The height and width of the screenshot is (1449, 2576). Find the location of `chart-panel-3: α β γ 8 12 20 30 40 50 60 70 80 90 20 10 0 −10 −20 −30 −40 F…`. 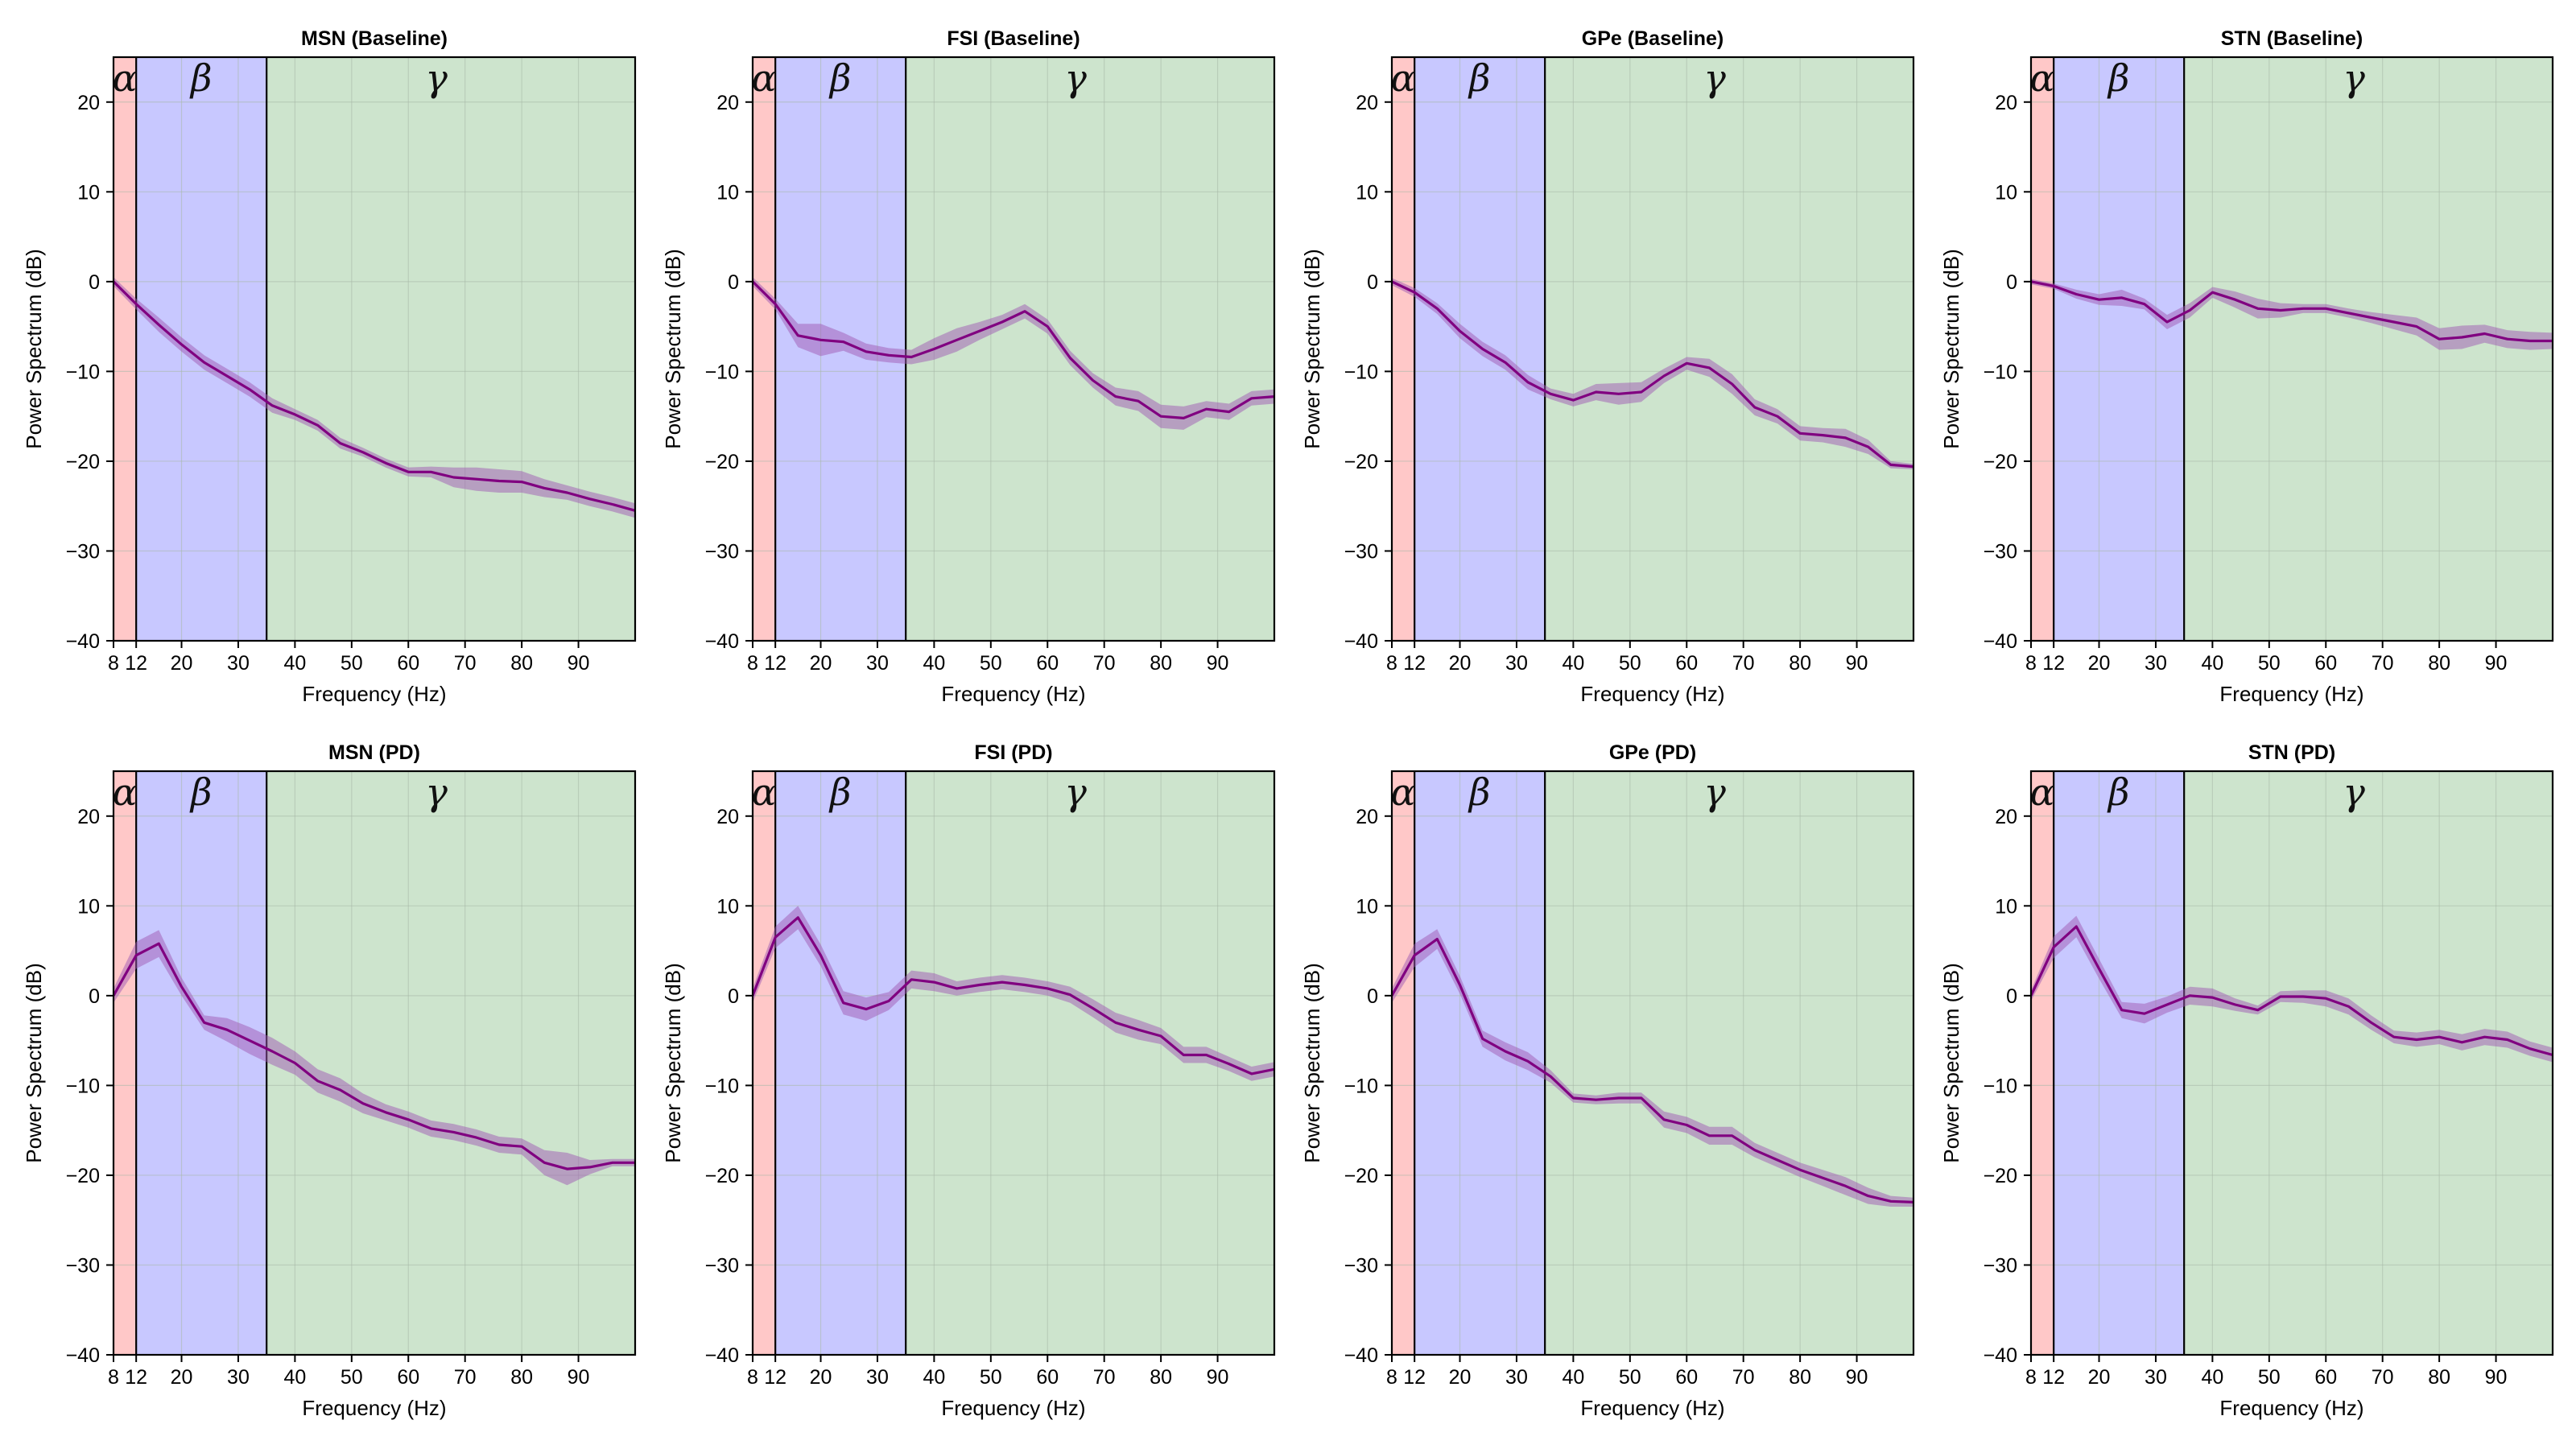

chart-panel-3: α β γ 8 12 20 30 40 50 60 70 80 90 20 10 0 −10 −20 −30 −40 F… is located at coordinates (1607, 366).